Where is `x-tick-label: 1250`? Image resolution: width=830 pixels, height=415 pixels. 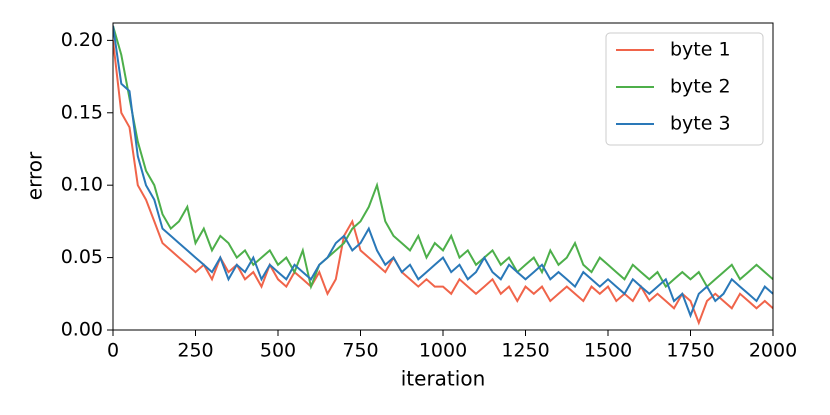
x-tick-label: 1250 is located at coordinates (525, 351).